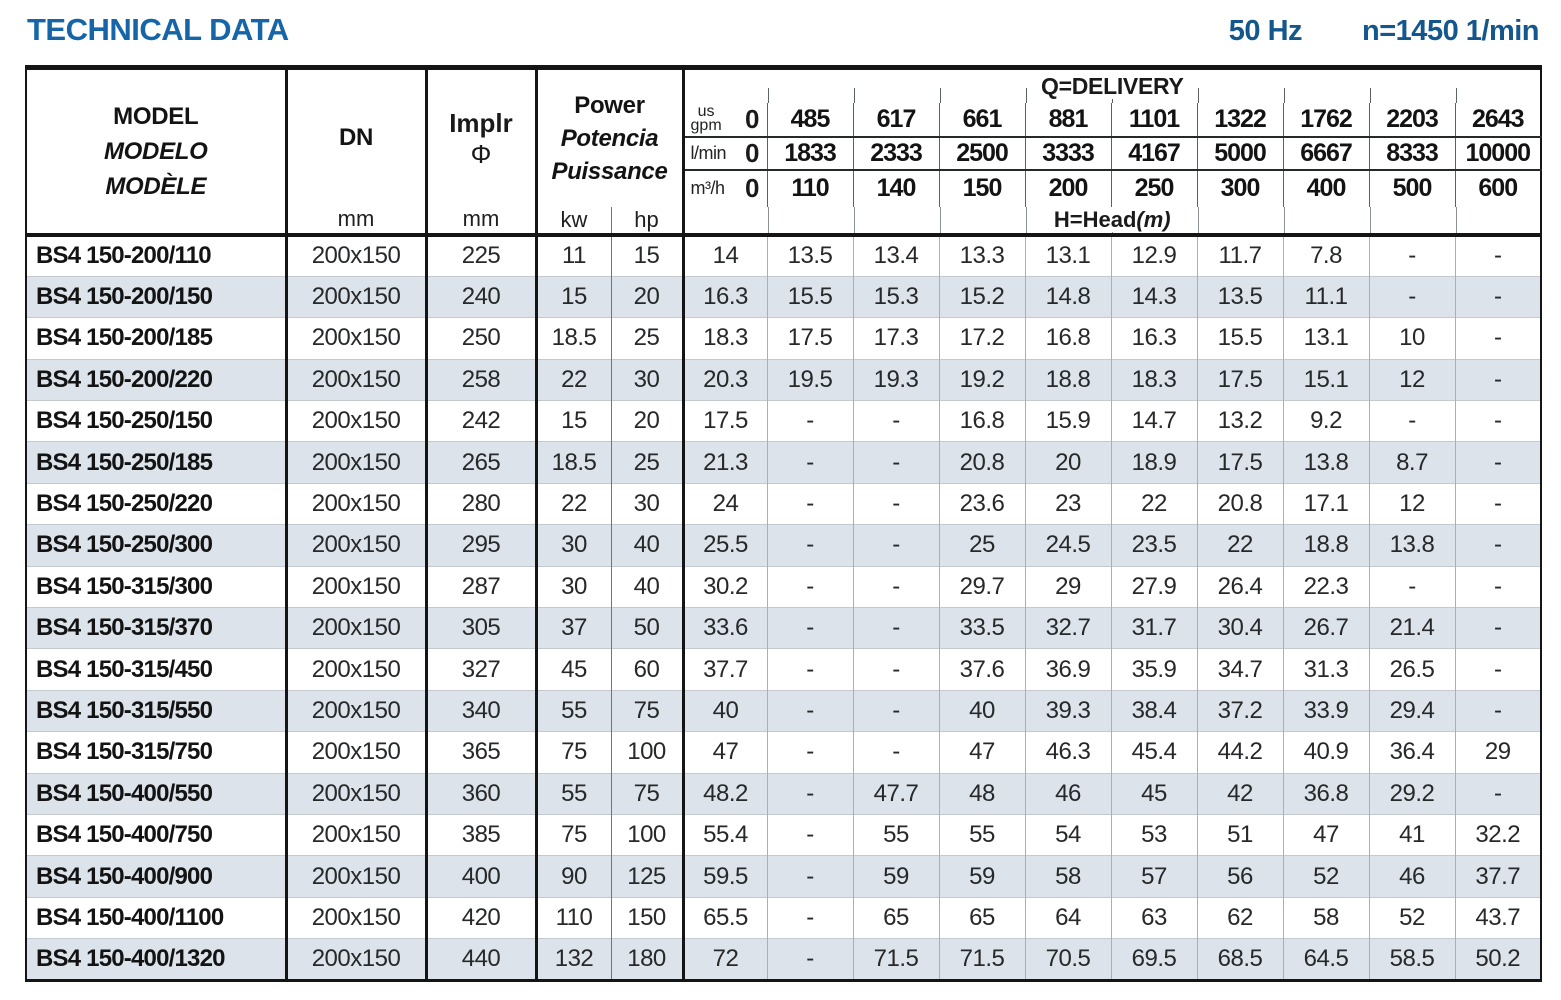 Image resolution: width=1561 pixels, height=1000 pixels. What do you see at coordinates (896, 120) in the screenshot?
I see `delivery-value: 617` at bounding box center [896, 120].